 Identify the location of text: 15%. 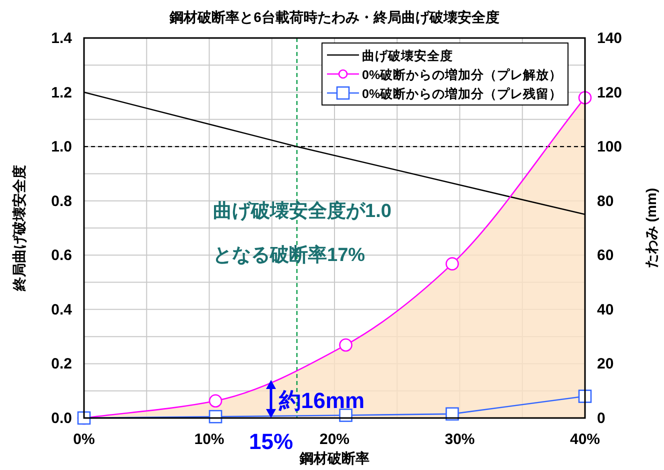
(271, 441).